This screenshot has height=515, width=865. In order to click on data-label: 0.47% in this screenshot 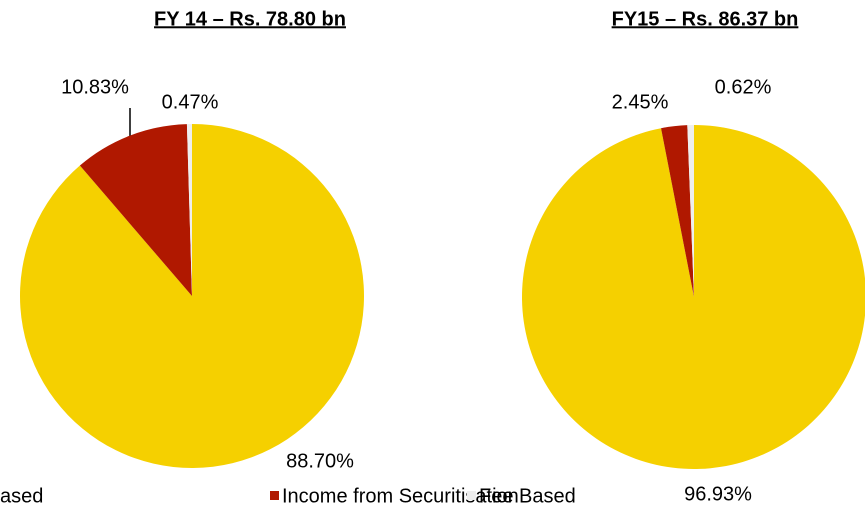, I will do `click(190, 102)`.